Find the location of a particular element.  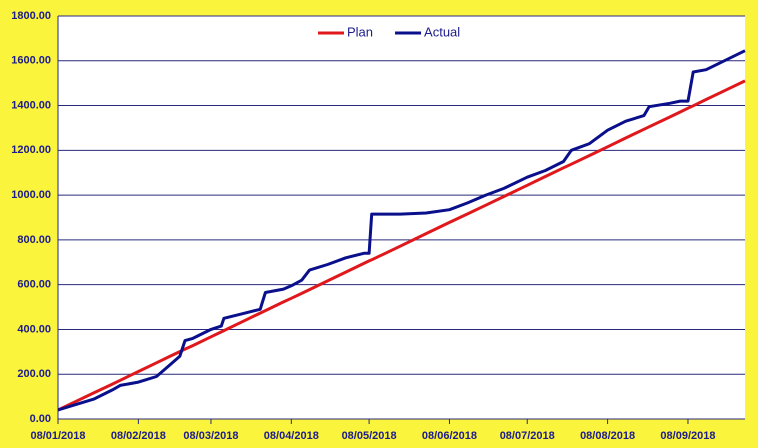

x-tick-label: 08/03/2018 is located at coordinates (210, 436).